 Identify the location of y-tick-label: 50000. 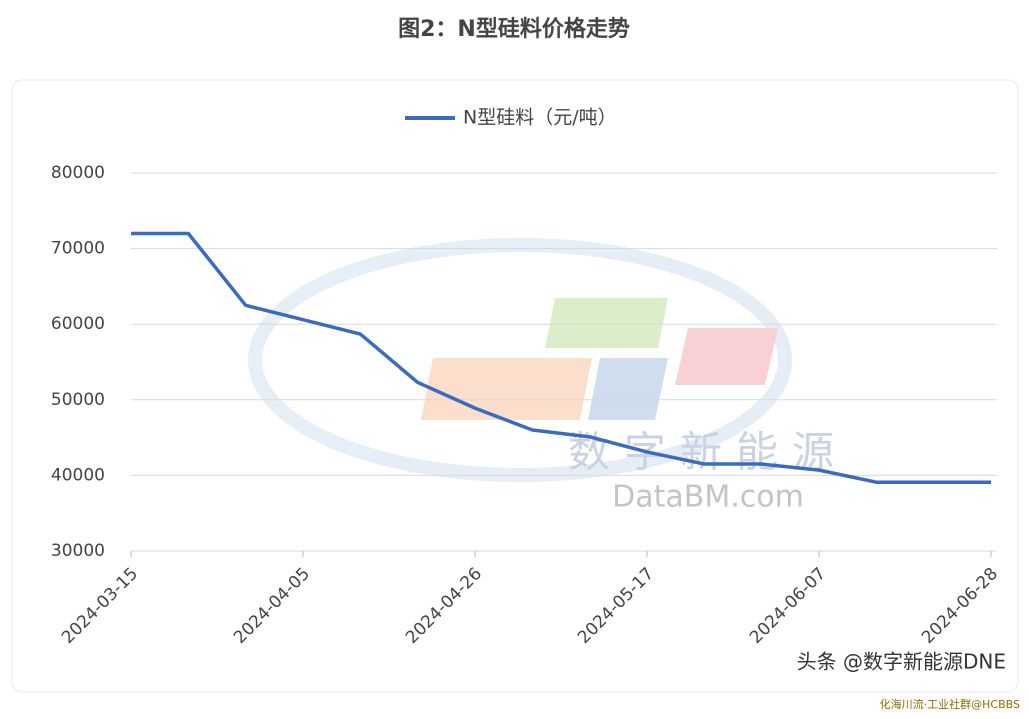
(78, 400).